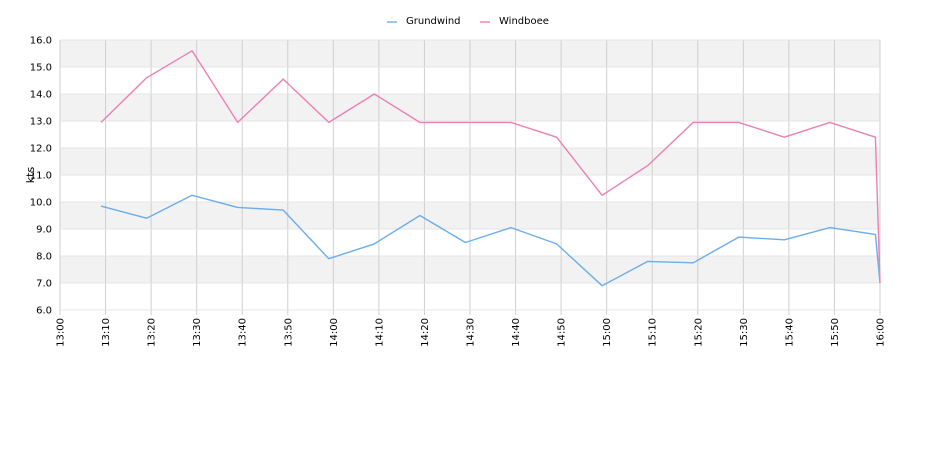  What do you see at coordinates (41, 41) in the screenshot?
I see `y-tick-label: 16.0` at bounding box center [41, 41].